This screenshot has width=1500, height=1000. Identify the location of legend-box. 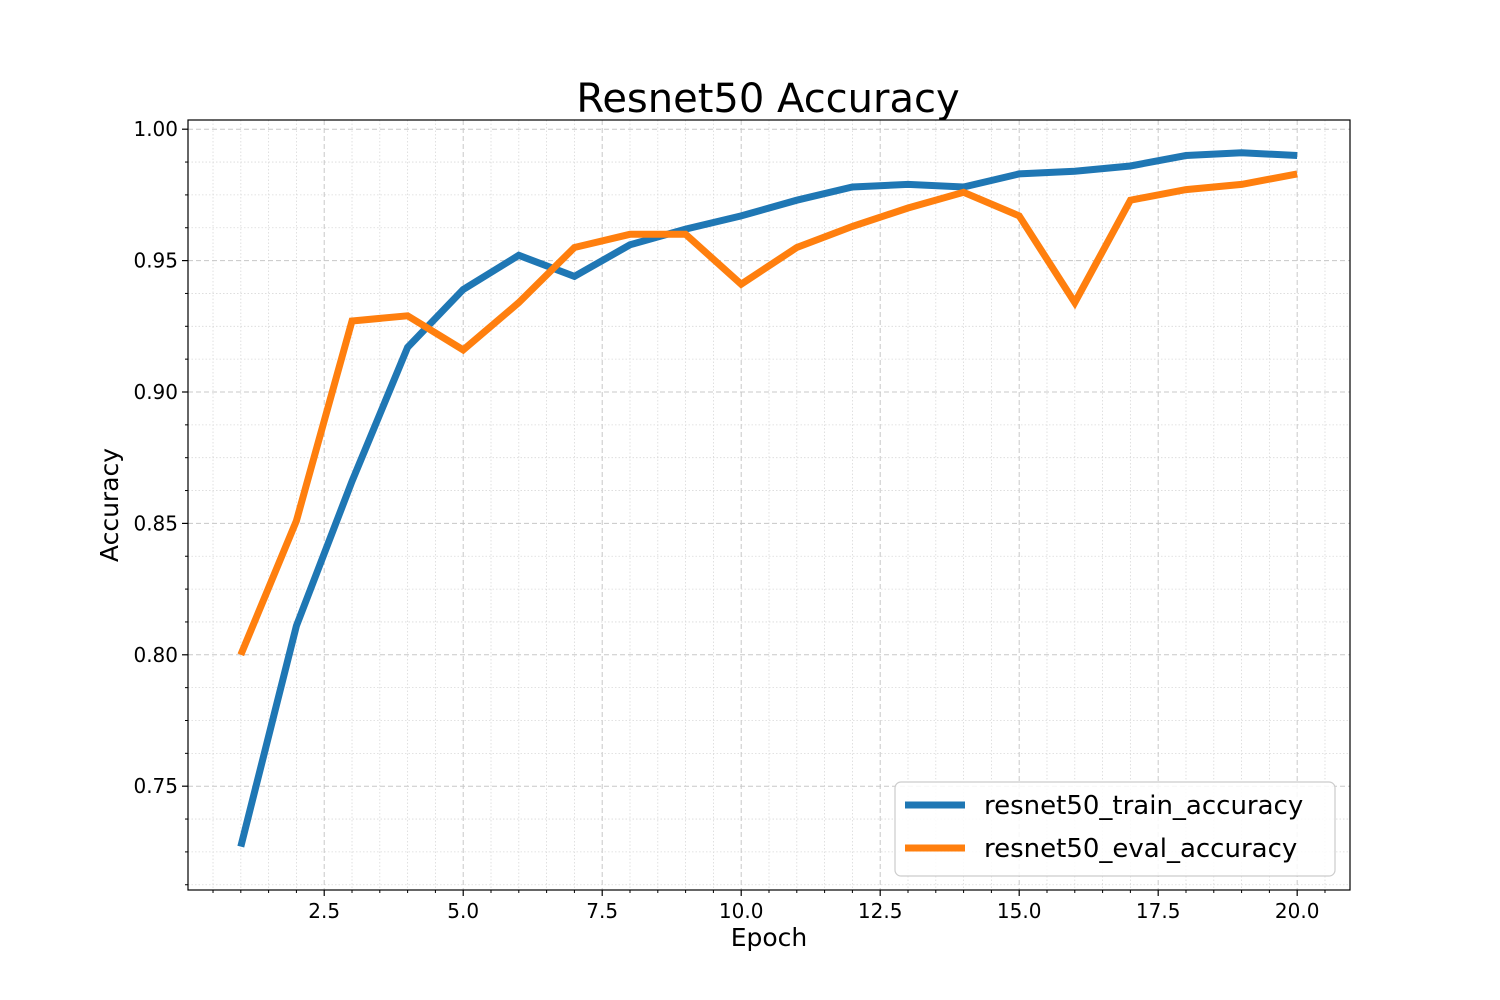
(1115, 829).